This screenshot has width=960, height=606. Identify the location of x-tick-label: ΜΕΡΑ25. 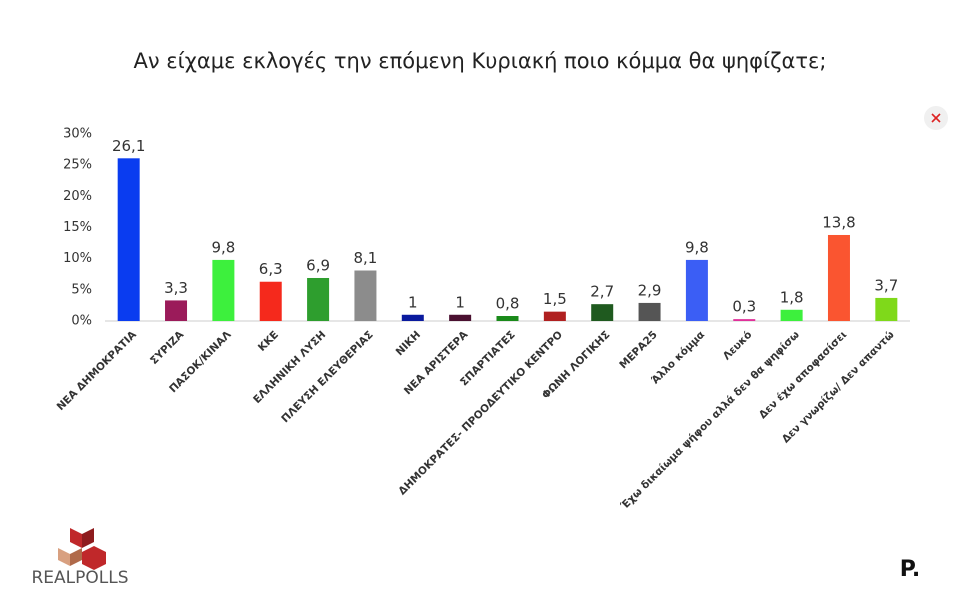
(638, 350).